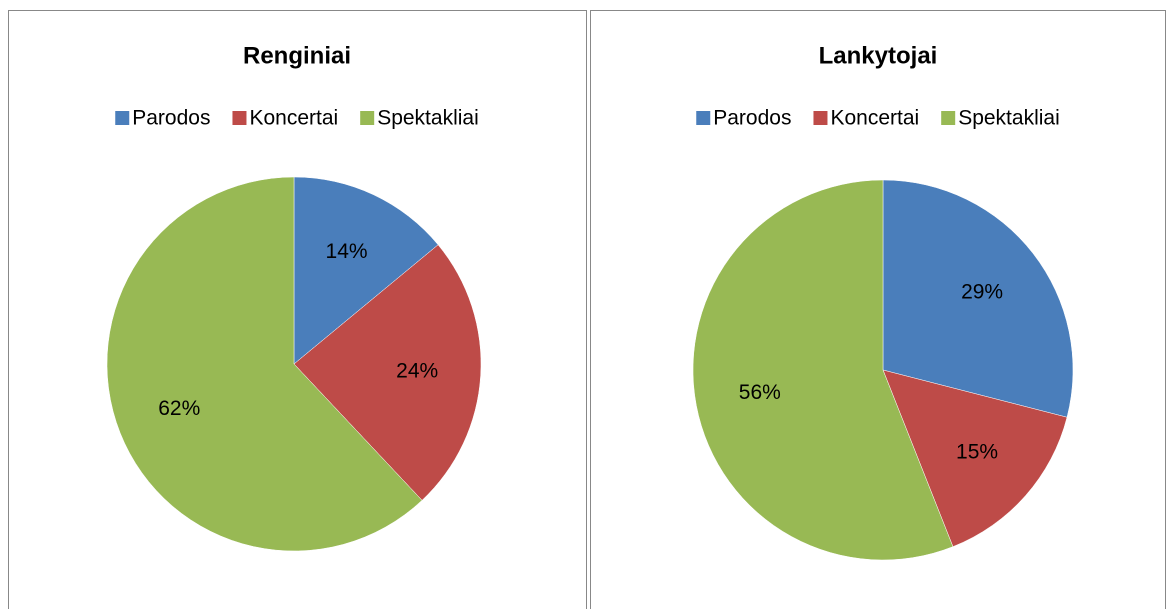 The height and width of the screenshot is (609, 1168). Describe the element at coordinates (977, 451) in the screenshot. I see `data-label: 15%` at that location.